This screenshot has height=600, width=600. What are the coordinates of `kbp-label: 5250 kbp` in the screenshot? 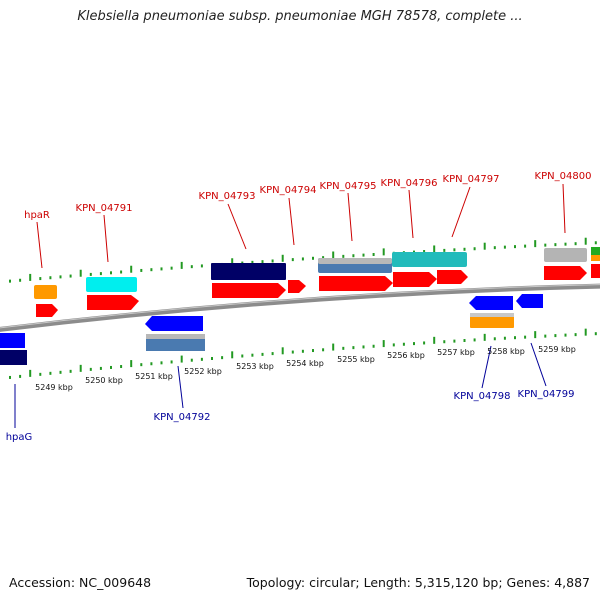 It's located at (104, 380).